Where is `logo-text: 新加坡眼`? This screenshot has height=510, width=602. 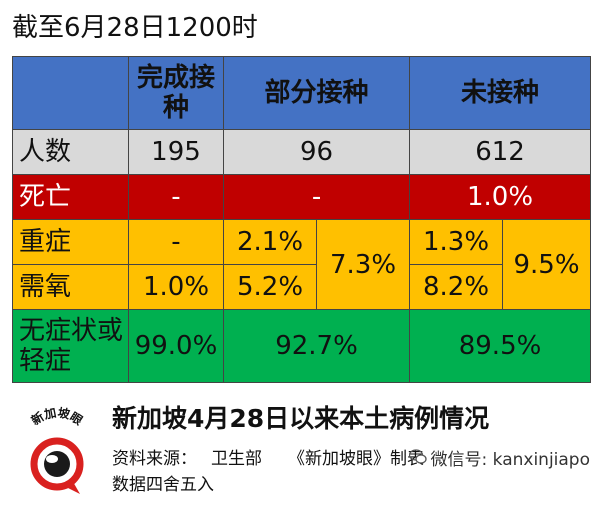 logo-text: 新加坡眼 is located at coordinates (56, 416).